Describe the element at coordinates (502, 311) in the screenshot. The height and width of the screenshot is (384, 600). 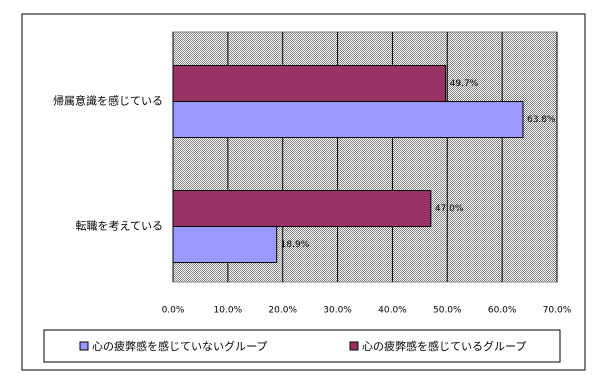
I see `x-tick-label: 60.0%` at that location.